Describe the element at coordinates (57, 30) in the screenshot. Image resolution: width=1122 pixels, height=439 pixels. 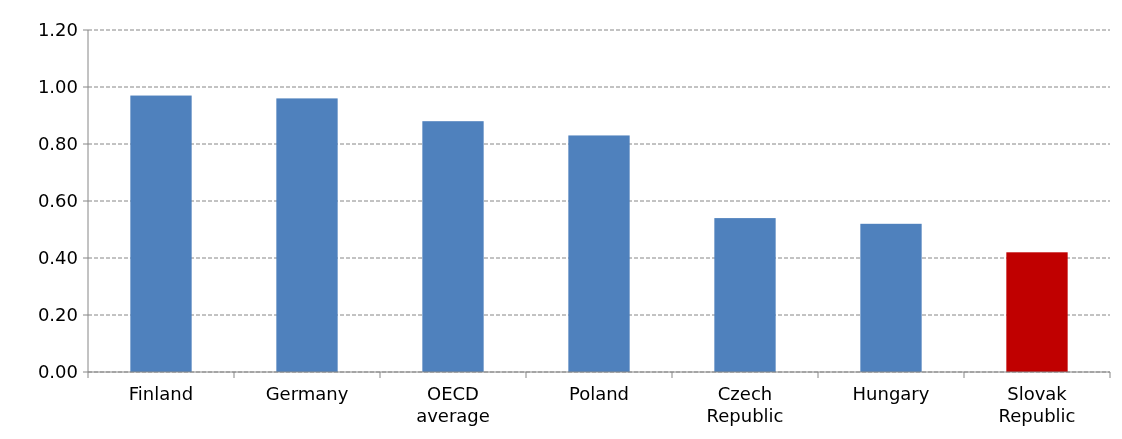
I see `y-tick-label: 1.20` at that location.